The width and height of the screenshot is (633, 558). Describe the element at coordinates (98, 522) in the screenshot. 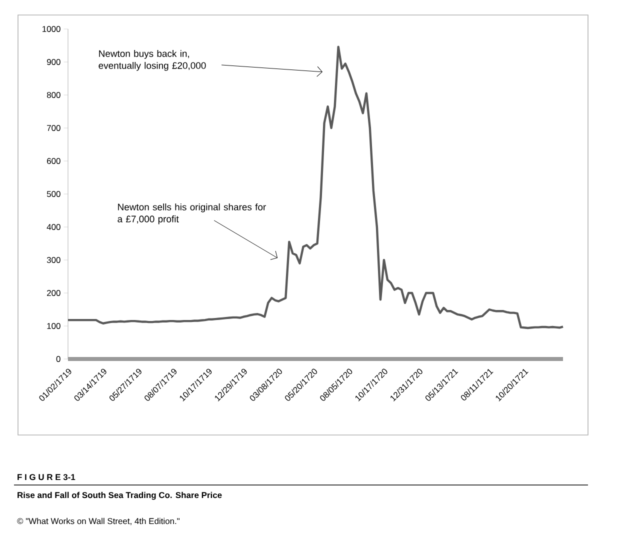

I see `text: © "What Works on Wall Street, 4th Edition."` at that location.